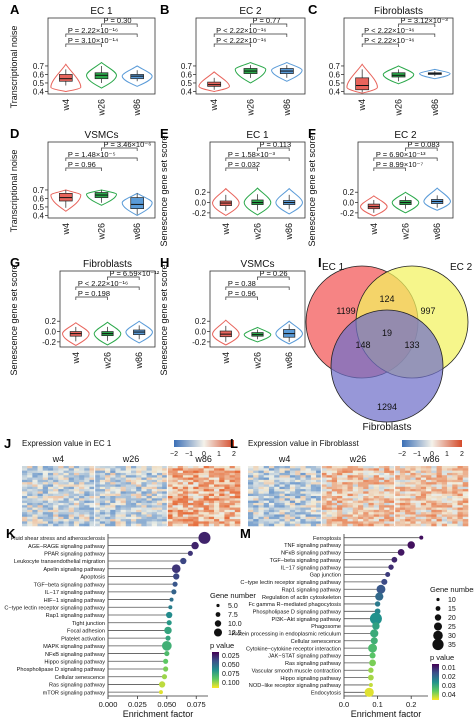 The width and height of the screenshot is (474, 728). What do you see at coordinates (218, 623) in the screenshot?
I see `legend-size-dot` at bounding box center [218, 623].